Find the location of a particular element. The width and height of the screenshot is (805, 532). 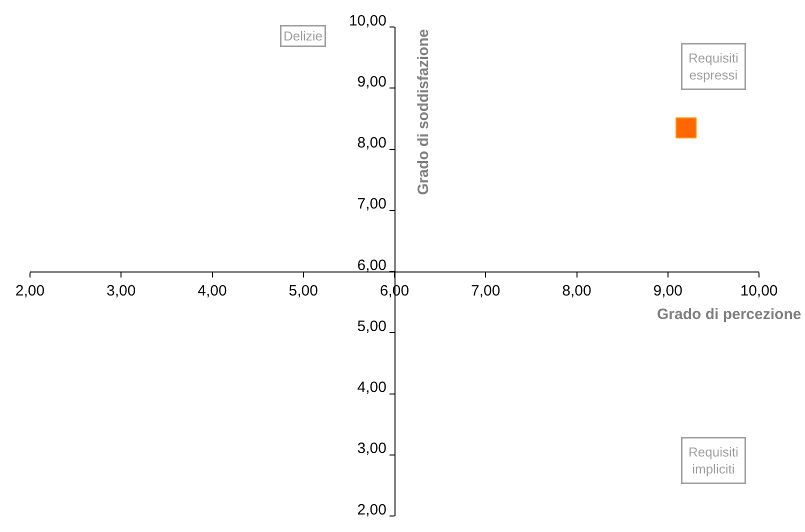

y-tick-label: 10,00 is located at coordinates (367, 21).